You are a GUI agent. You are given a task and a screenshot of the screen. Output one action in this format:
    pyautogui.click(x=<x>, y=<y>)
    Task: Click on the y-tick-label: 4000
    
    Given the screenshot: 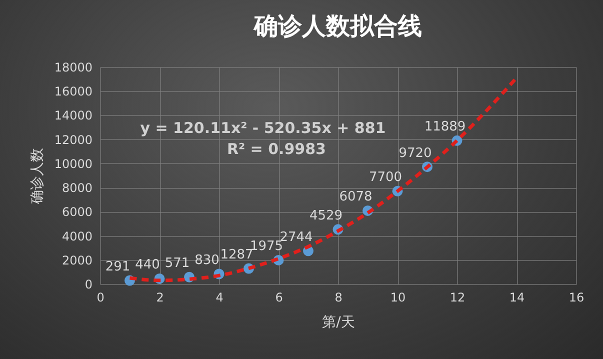 What is the action you would take?
    pyautogui.click(x=77, y=236)
    